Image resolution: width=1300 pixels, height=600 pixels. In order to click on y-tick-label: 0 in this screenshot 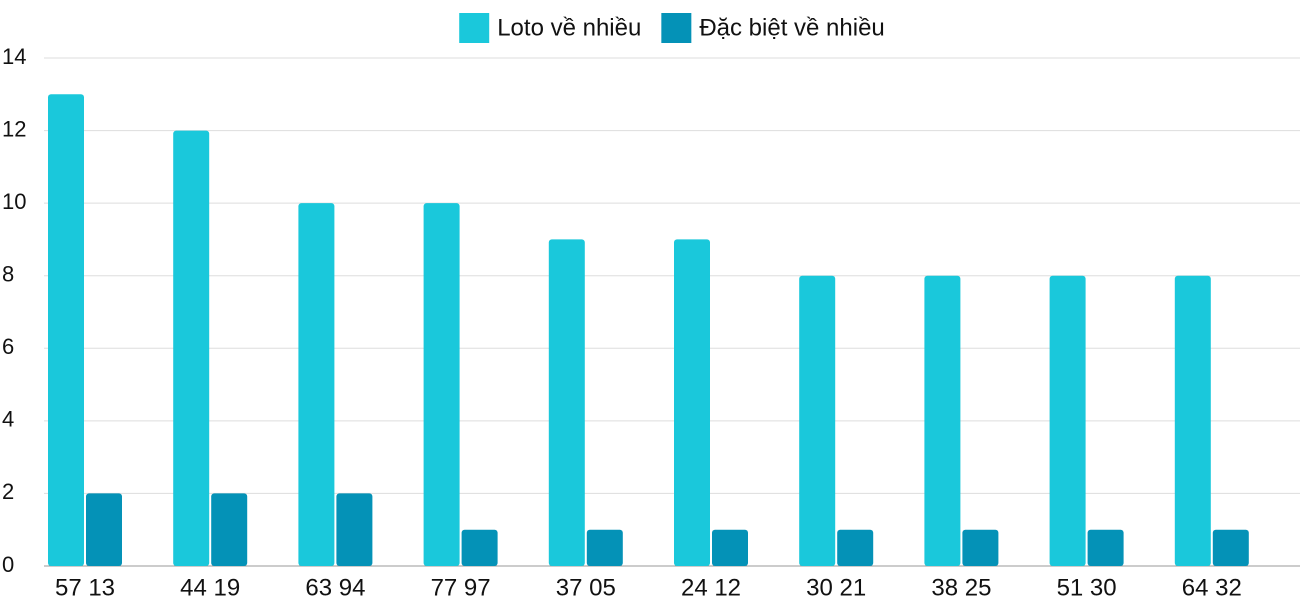, I will do `click(8, 564)`.